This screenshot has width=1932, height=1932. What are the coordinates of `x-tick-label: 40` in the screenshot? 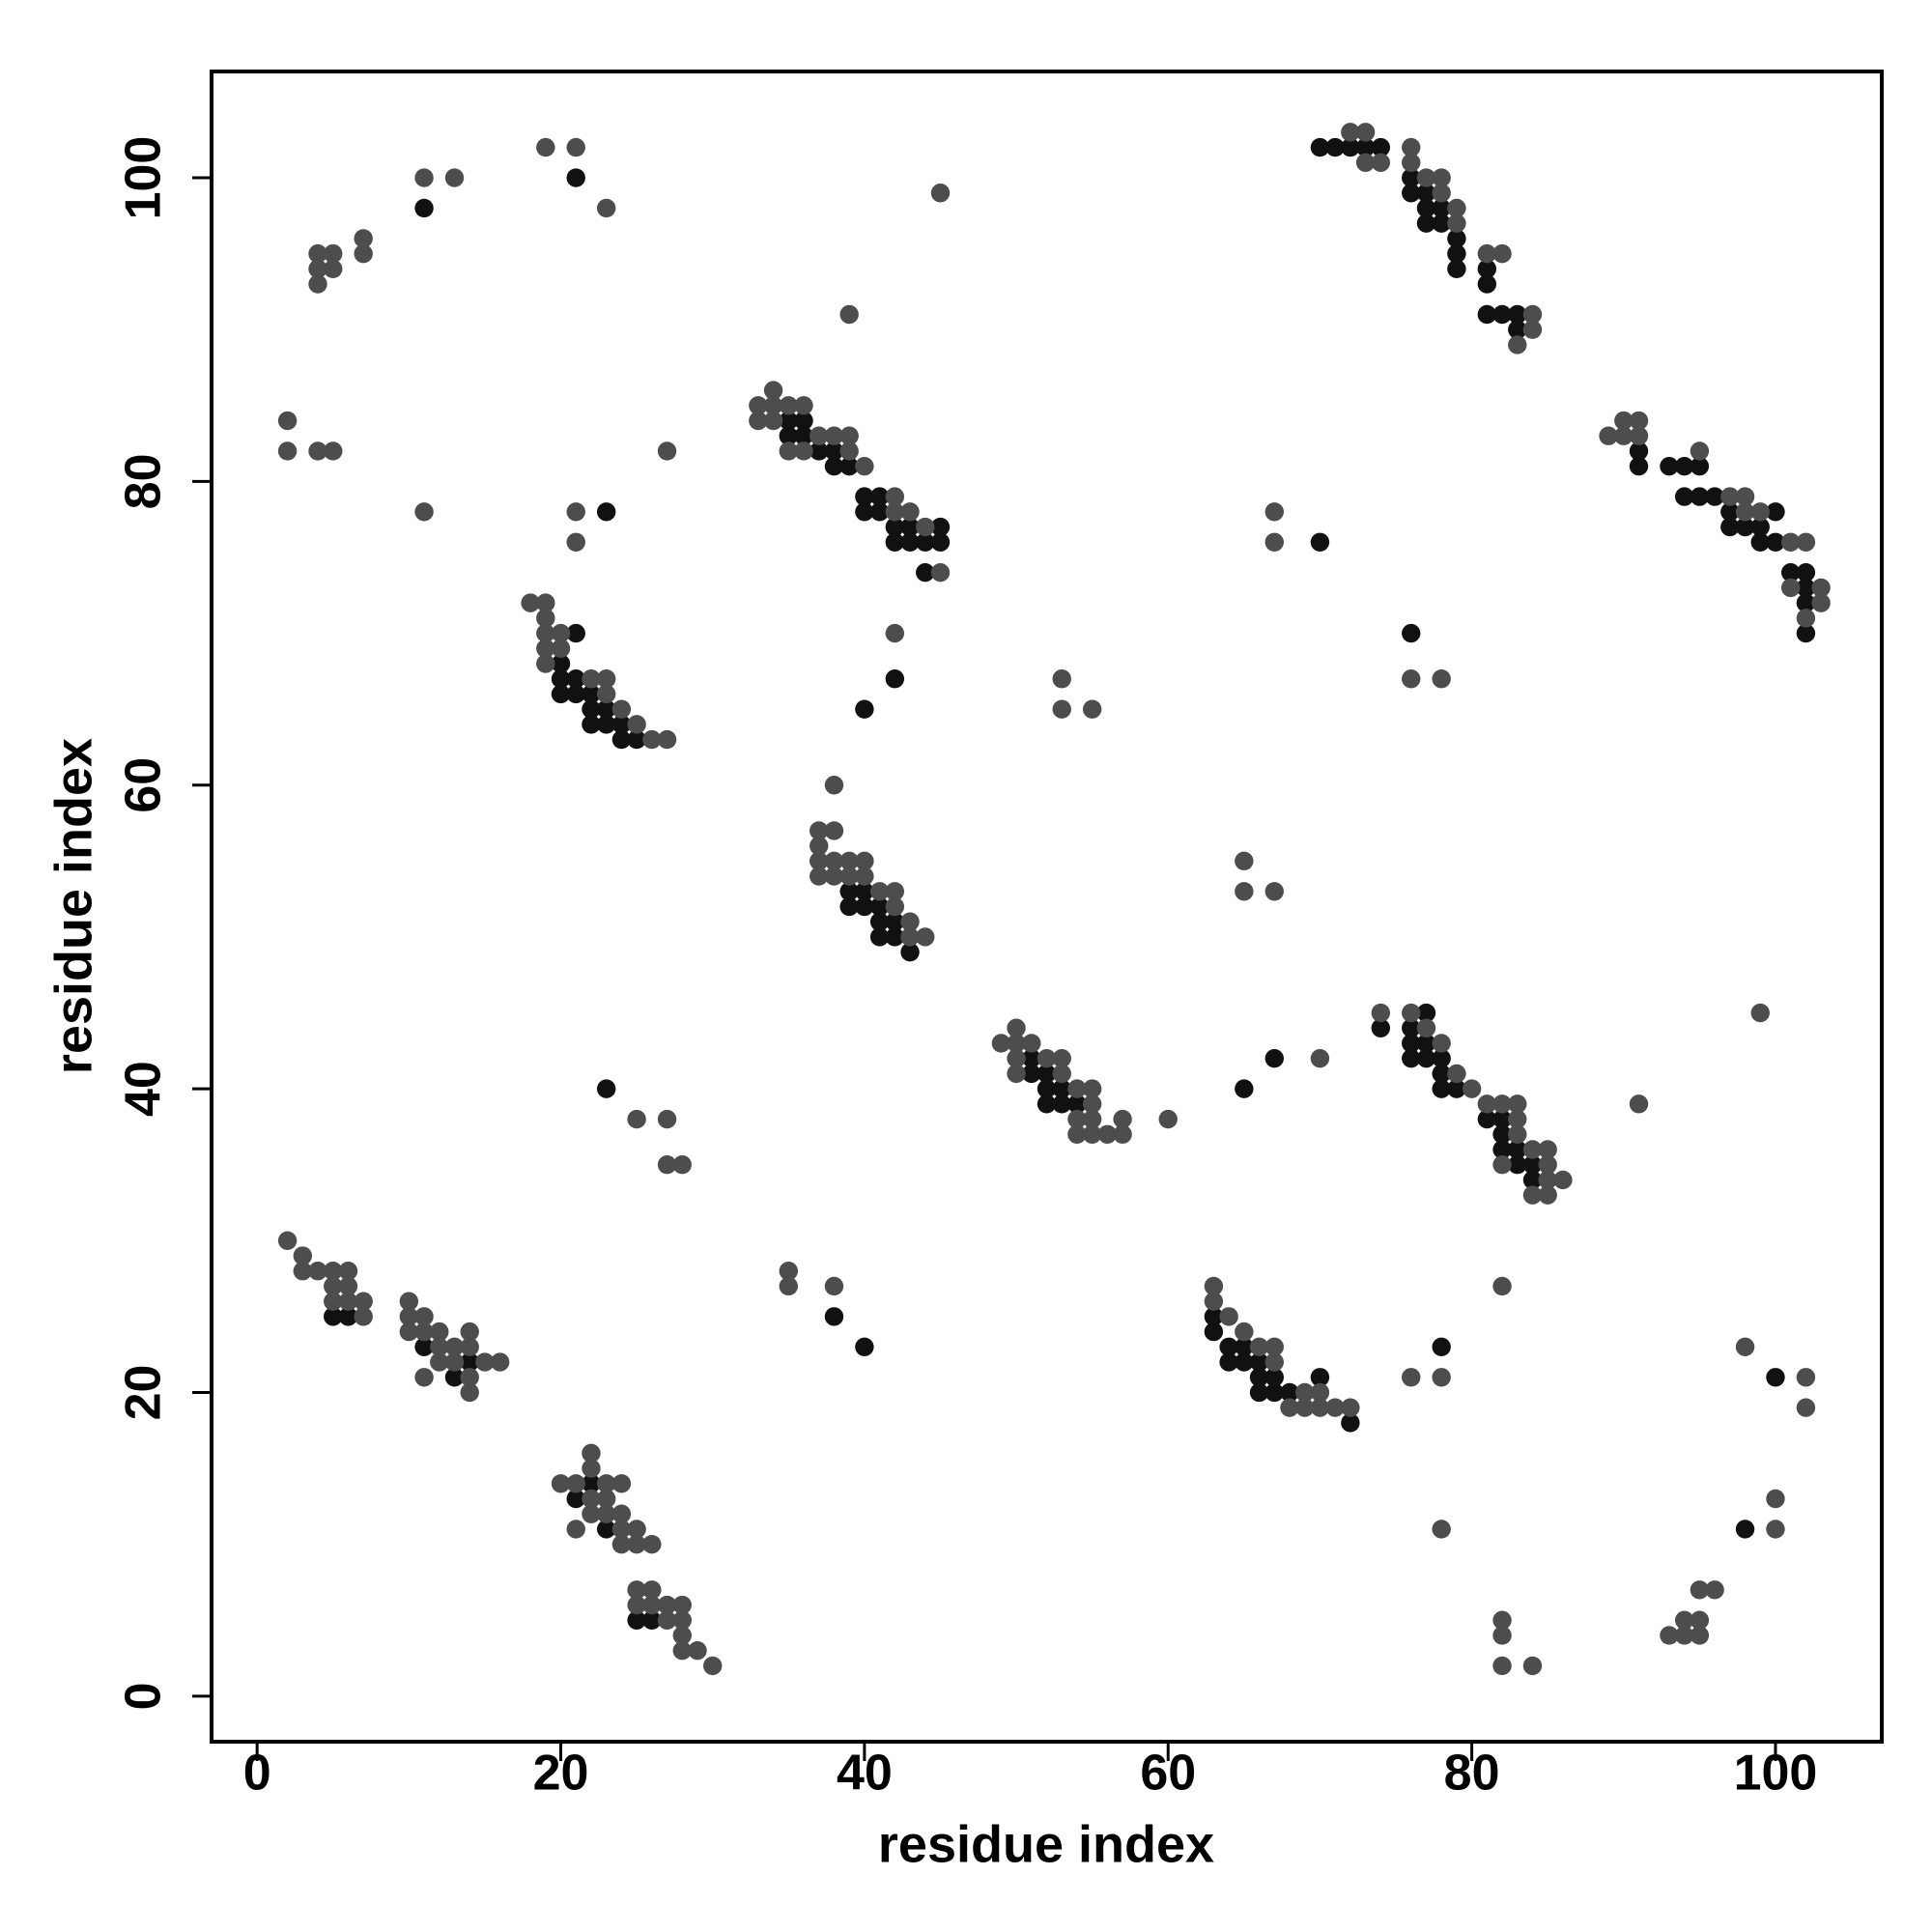 It's located at (865, 1774).